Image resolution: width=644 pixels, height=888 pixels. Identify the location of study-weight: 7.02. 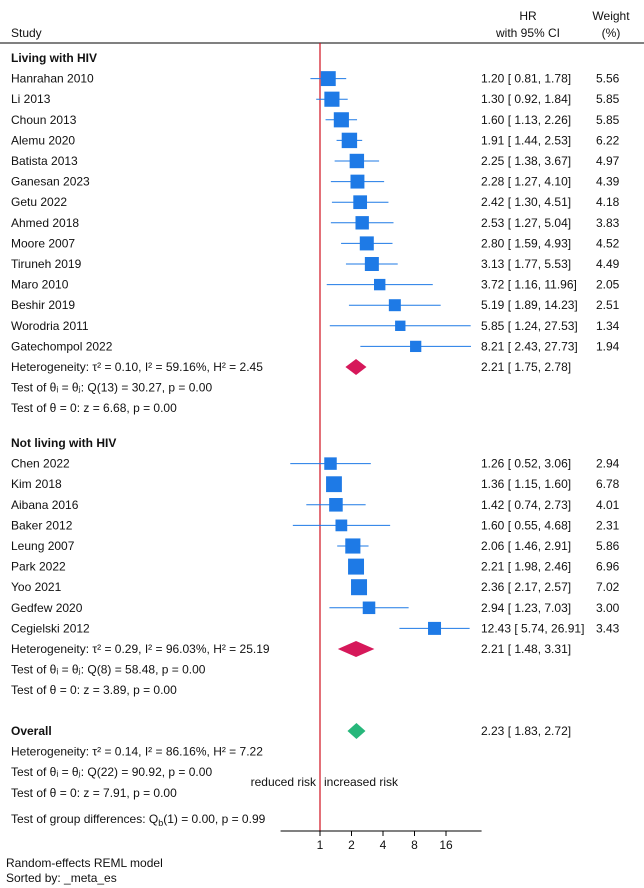
(608, 587).